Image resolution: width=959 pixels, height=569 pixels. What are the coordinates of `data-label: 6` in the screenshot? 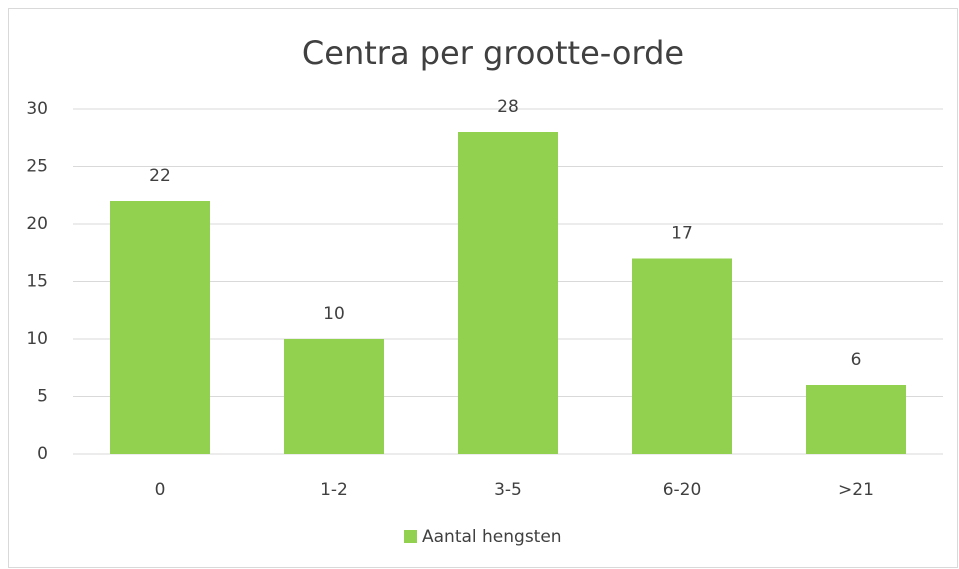 It's located at (856, 360).